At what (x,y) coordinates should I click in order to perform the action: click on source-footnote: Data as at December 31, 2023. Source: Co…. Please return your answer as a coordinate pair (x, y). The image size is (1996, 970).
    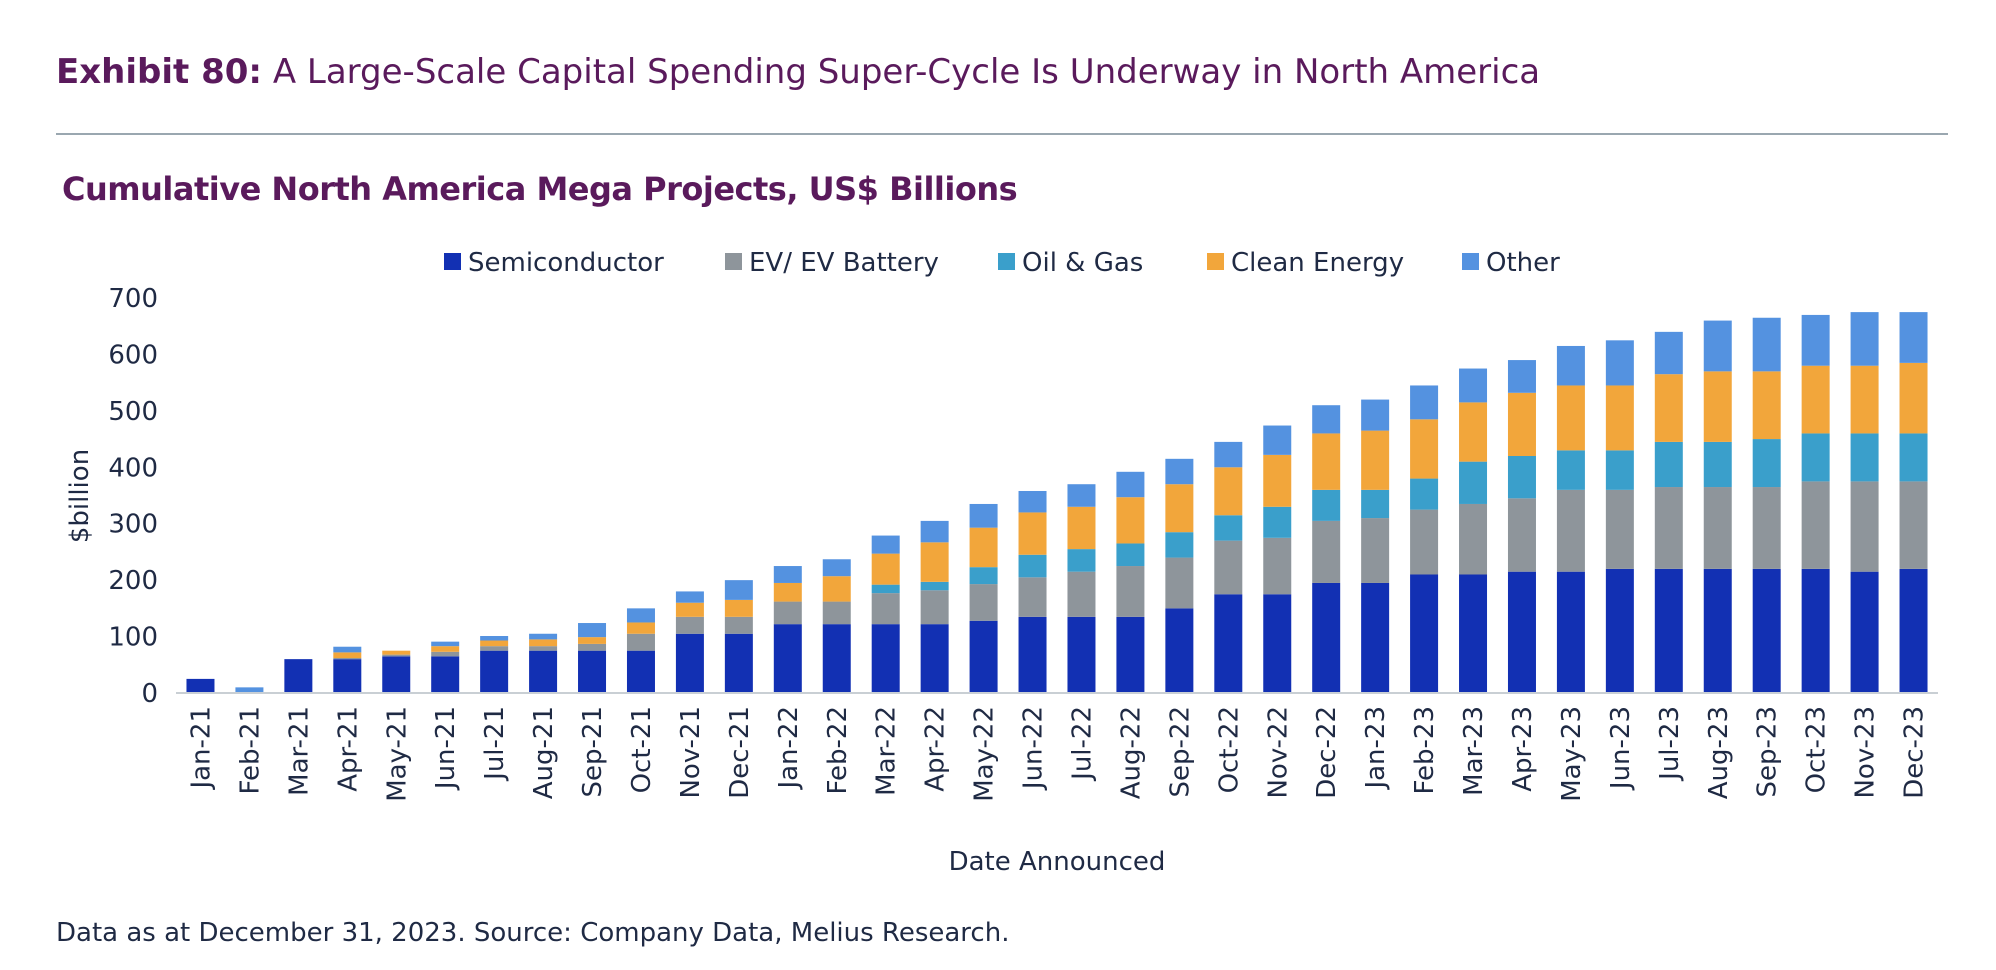
    Looking at the image, I should click on (533, 933).